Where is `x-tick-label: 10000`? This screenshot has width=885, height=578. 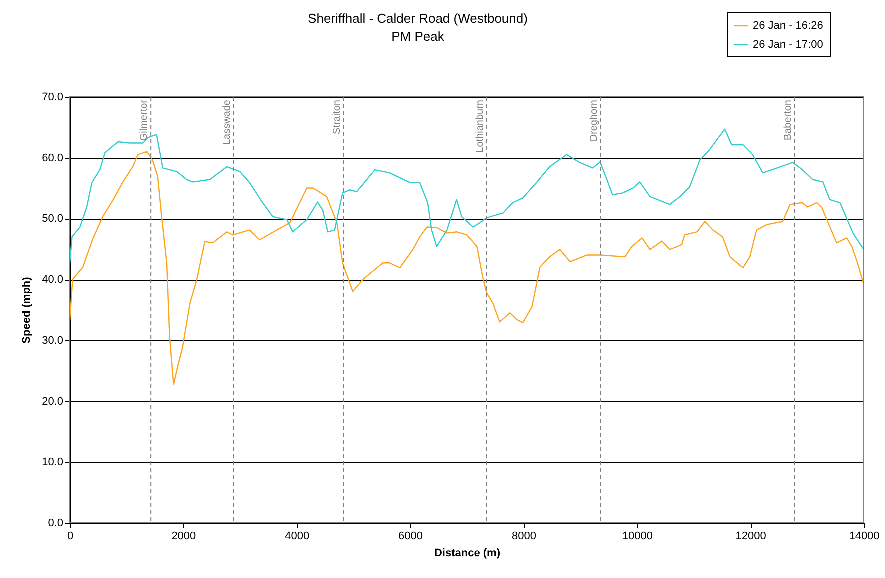
x-tick-label: 10000 is located at coordinates (637, 536).